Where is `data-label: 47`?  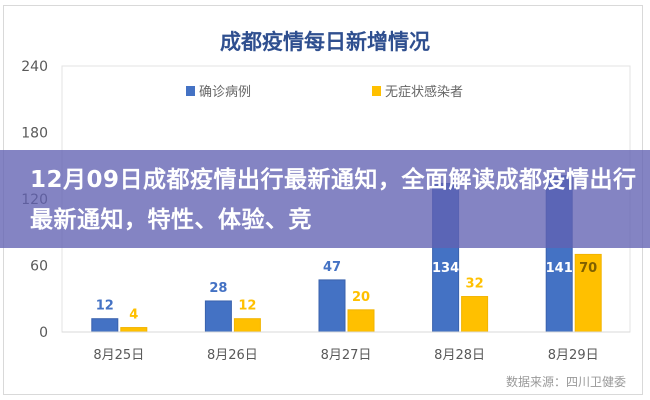
data-label: 47 is located at coordinates (332, 267).